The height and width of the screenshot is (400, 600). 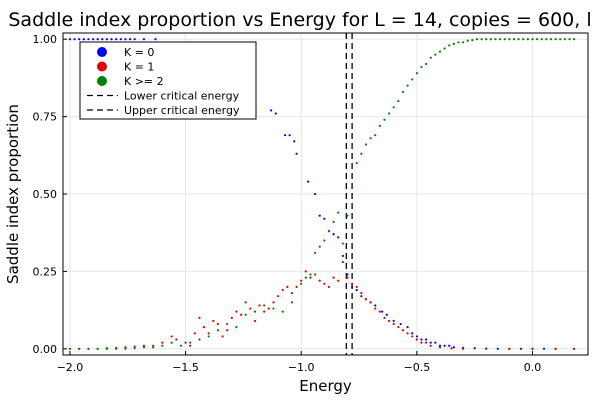 I want to click on x-tick-label: −0.5, so click(x=416, y=367).